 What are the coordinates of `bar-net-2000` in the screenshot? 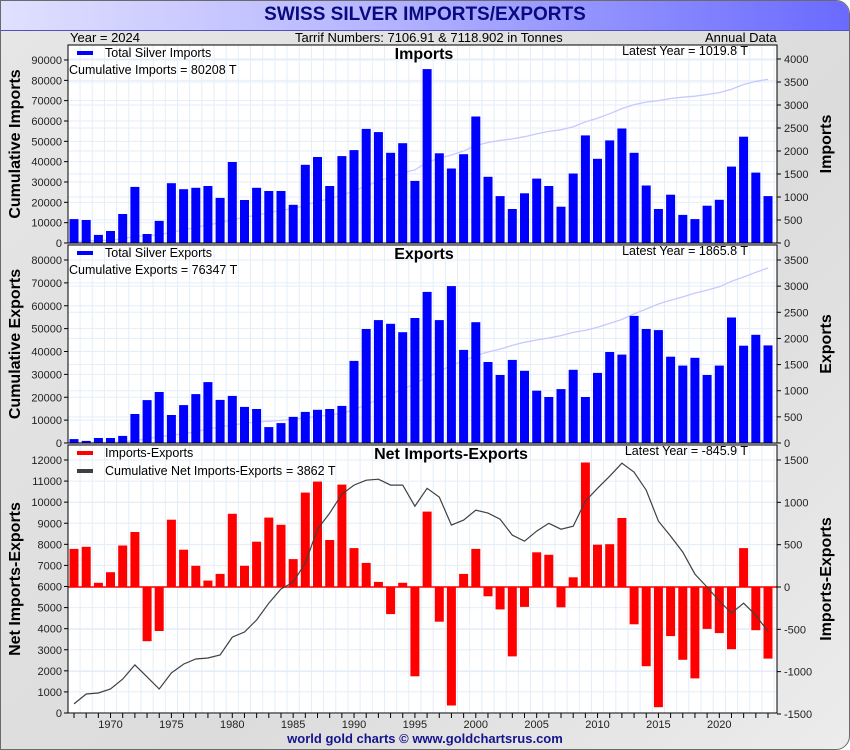 It's located at (476, 567).